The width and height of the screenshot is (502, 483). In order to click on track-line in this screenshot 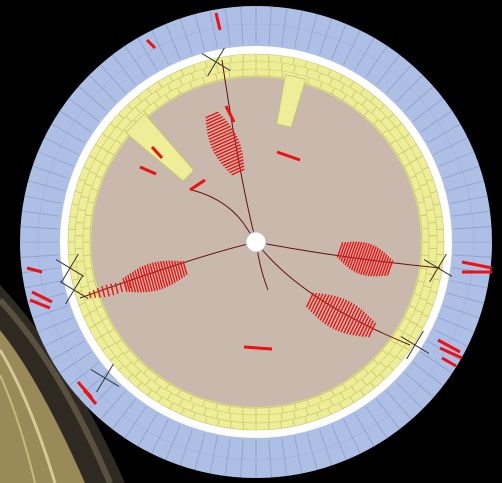, I will do `click(333, 293)`.